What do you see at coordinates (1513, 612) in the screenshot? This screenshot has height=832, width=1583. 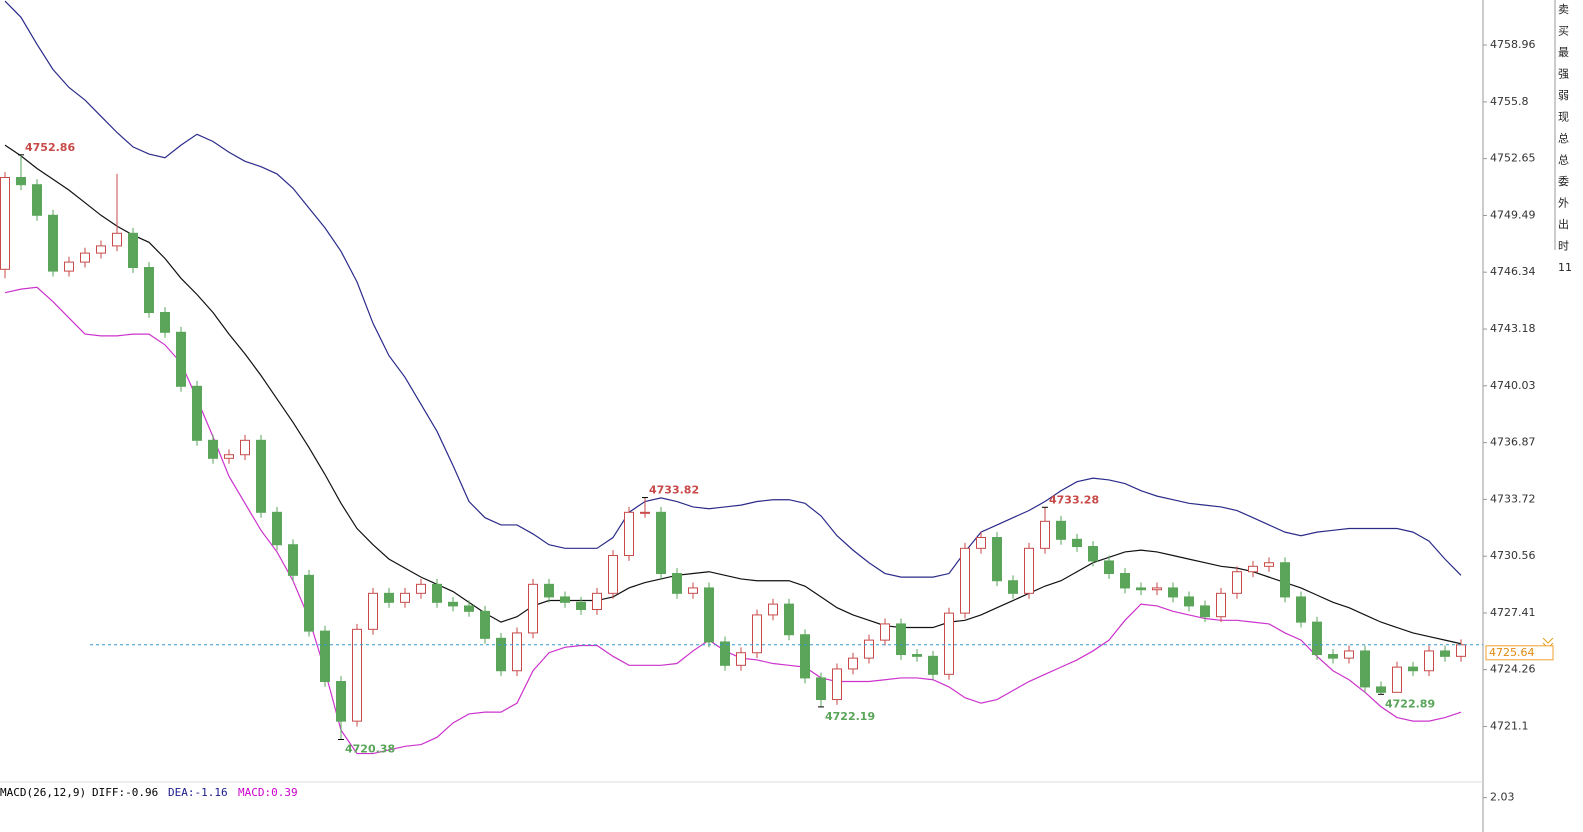 I see `y-tick-label: 4727.41` at bounding box center [1513, 612].